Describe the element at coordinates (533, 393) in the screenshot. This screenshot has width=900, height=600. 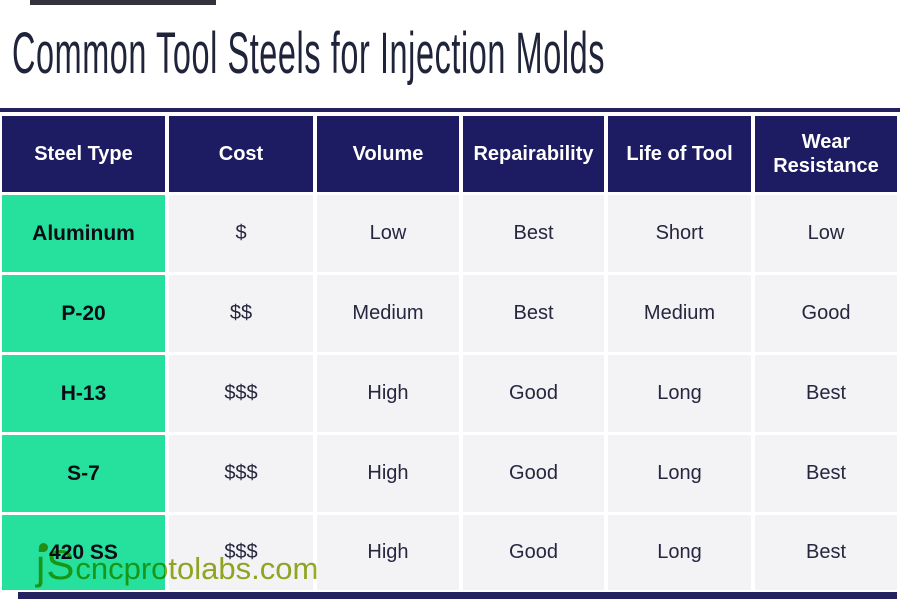
I see `cell-h13-repairability: Good` at that location.